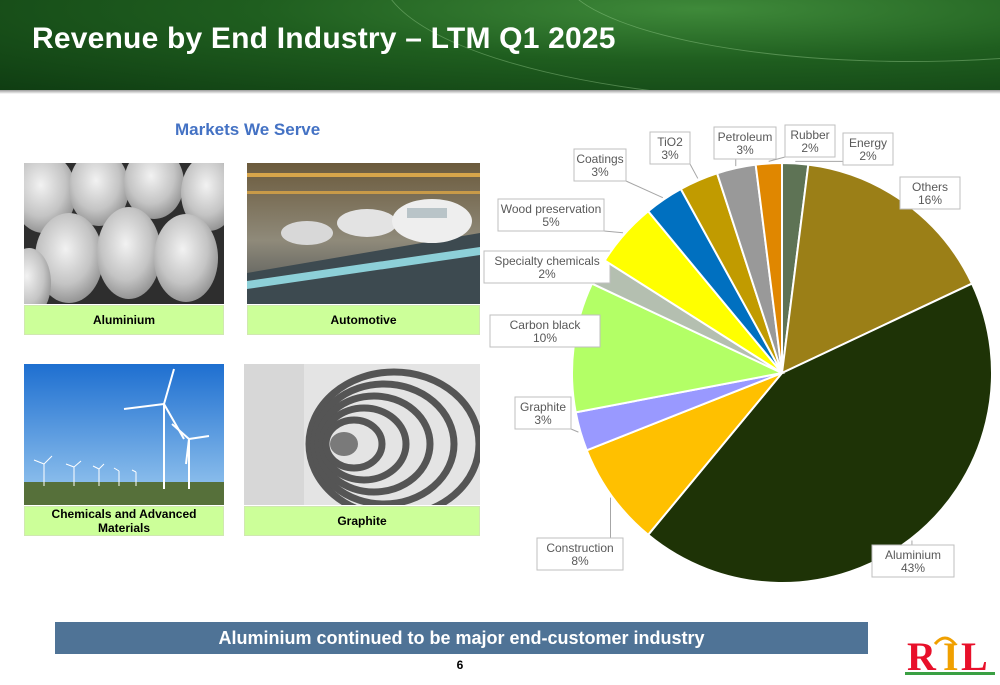 This screenshot has width=1000, height=685. Describe the element at coordinates (599, 159) in the screenshot. I see `slice-label: Coatings` at that location.